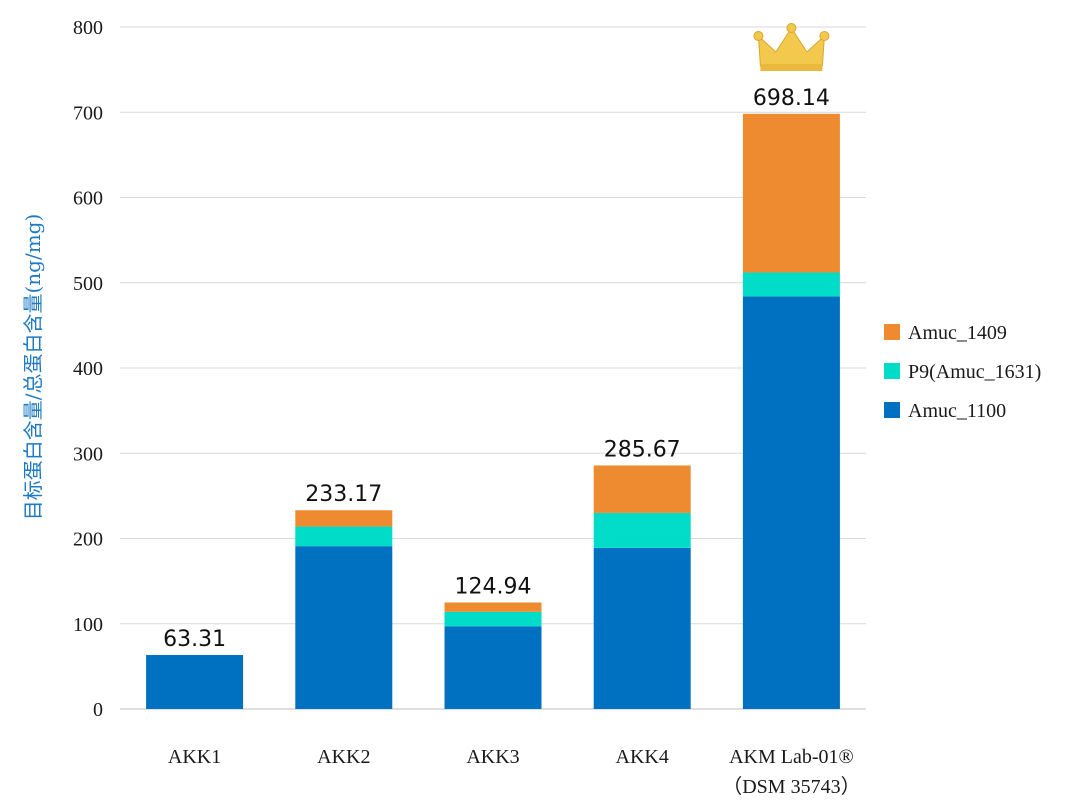  What do you see at coordinates (957, 411) in the screenshot?
I see `legend-label: Amuc_1100` at bounding box center [957, 411].